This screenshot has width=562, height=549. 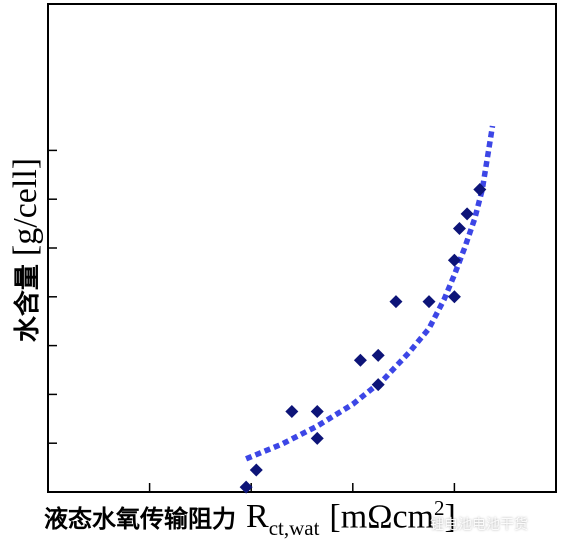 What do you see at coordinates (381, 517) in the screenshot?
I see `x-axis-unit-open: [mΩcm` at bounding box center [381, 517].